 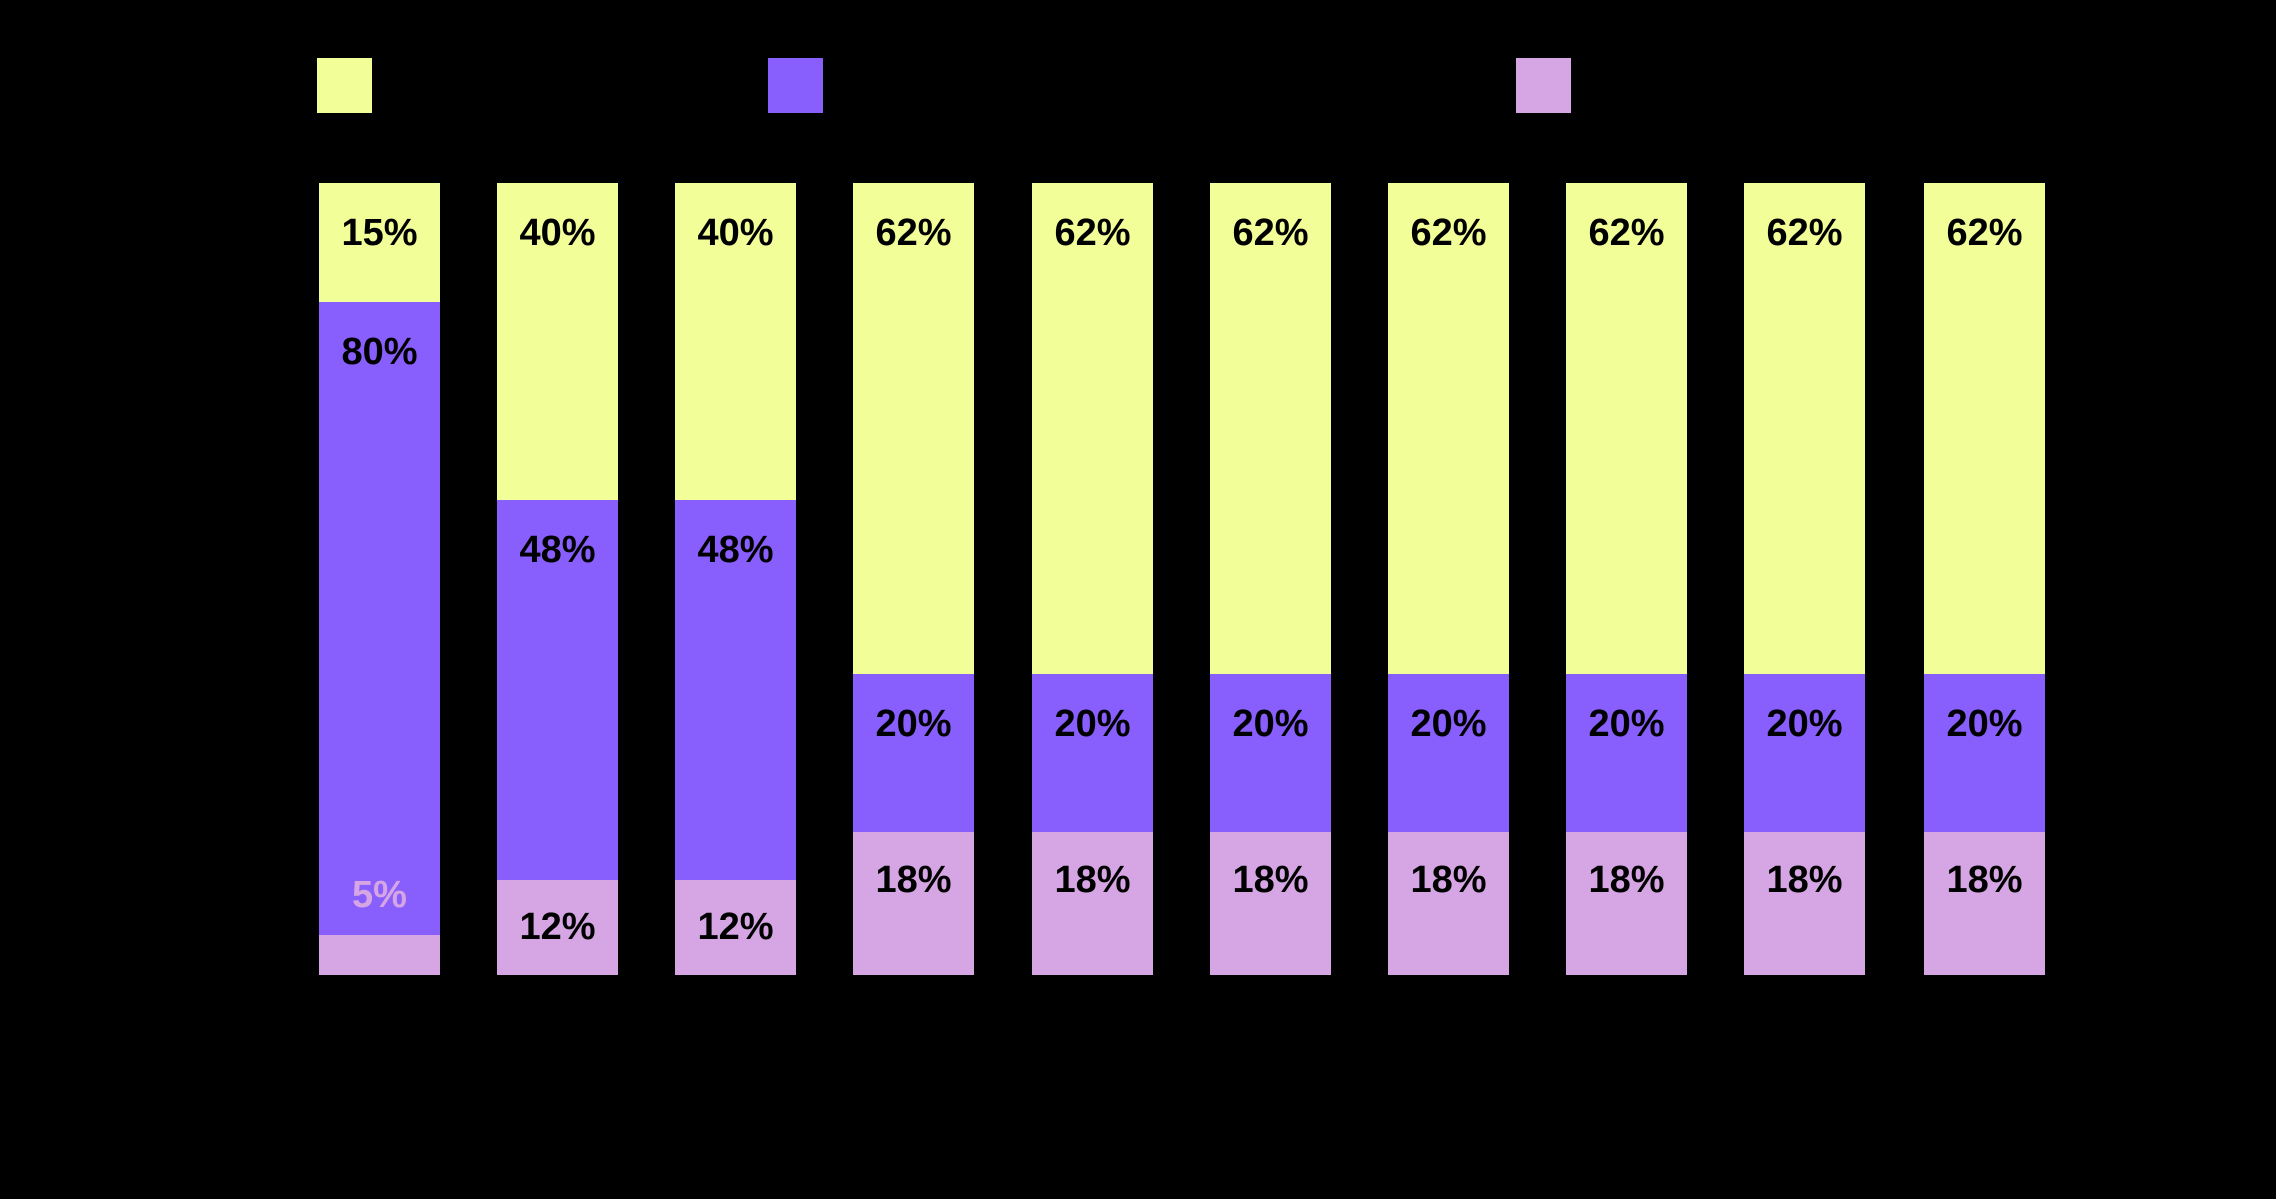 I want to click on bar-4: 62% 20% 18%, so click(x=913, y=579).